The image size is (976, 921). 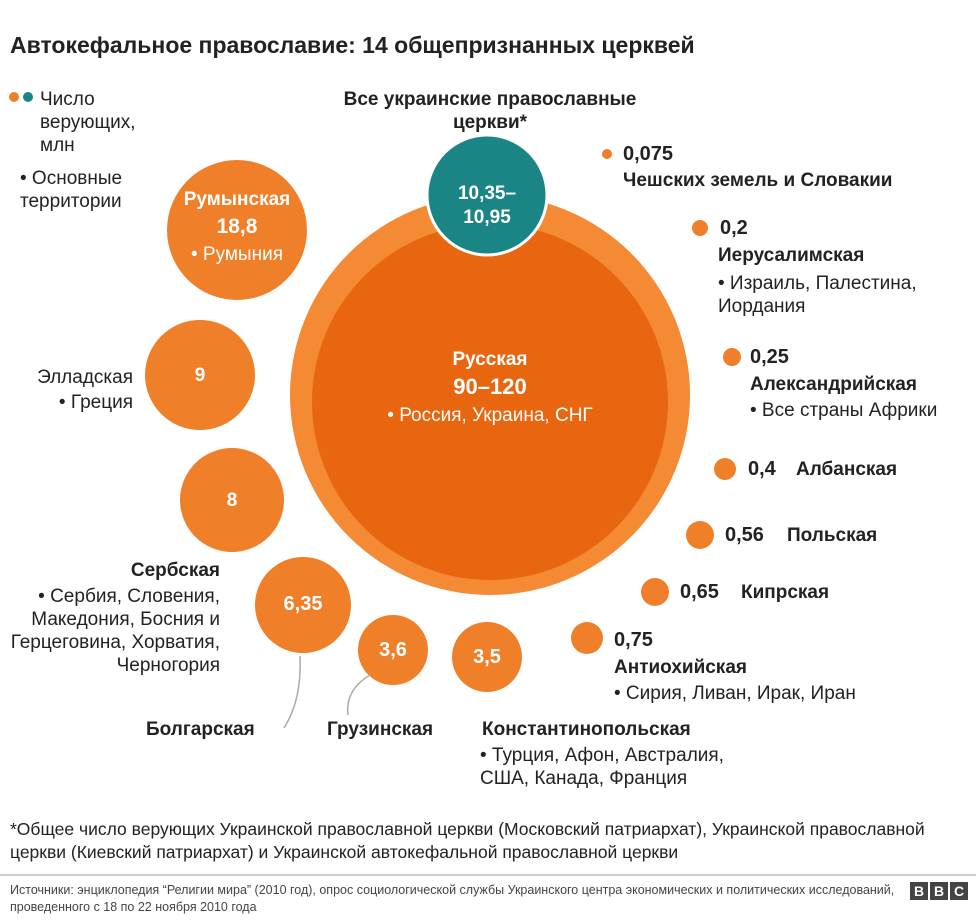 I want to click on label: Константинопольская, so click(x=586, y=729).